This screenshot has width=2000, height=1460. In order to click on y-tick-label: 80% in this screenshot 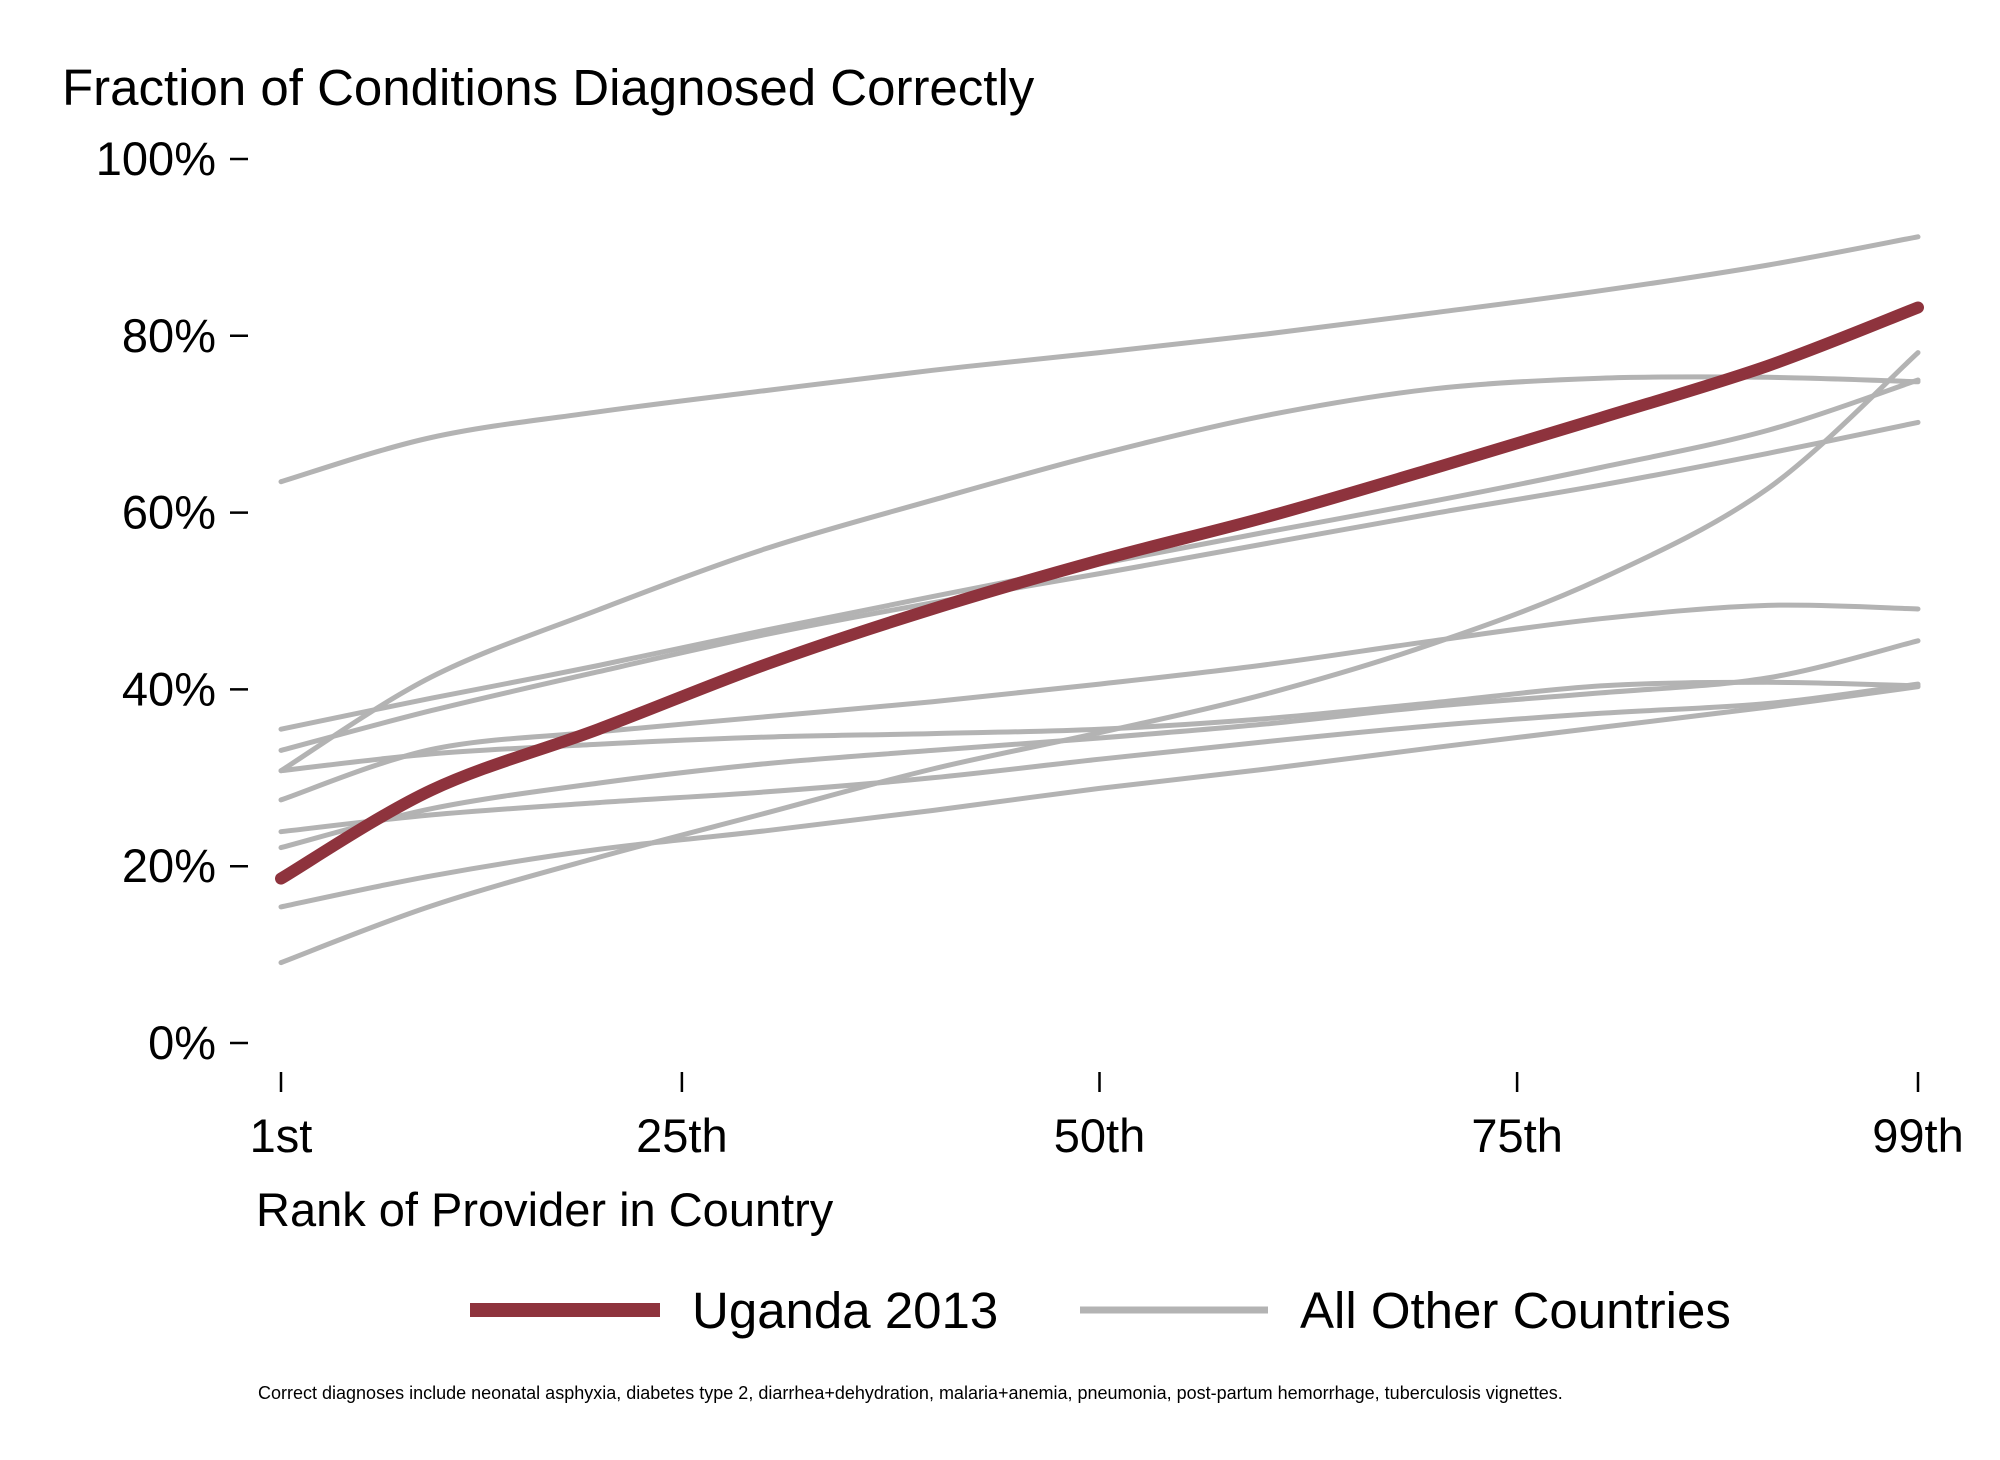, I will do `click(169, 335)`.